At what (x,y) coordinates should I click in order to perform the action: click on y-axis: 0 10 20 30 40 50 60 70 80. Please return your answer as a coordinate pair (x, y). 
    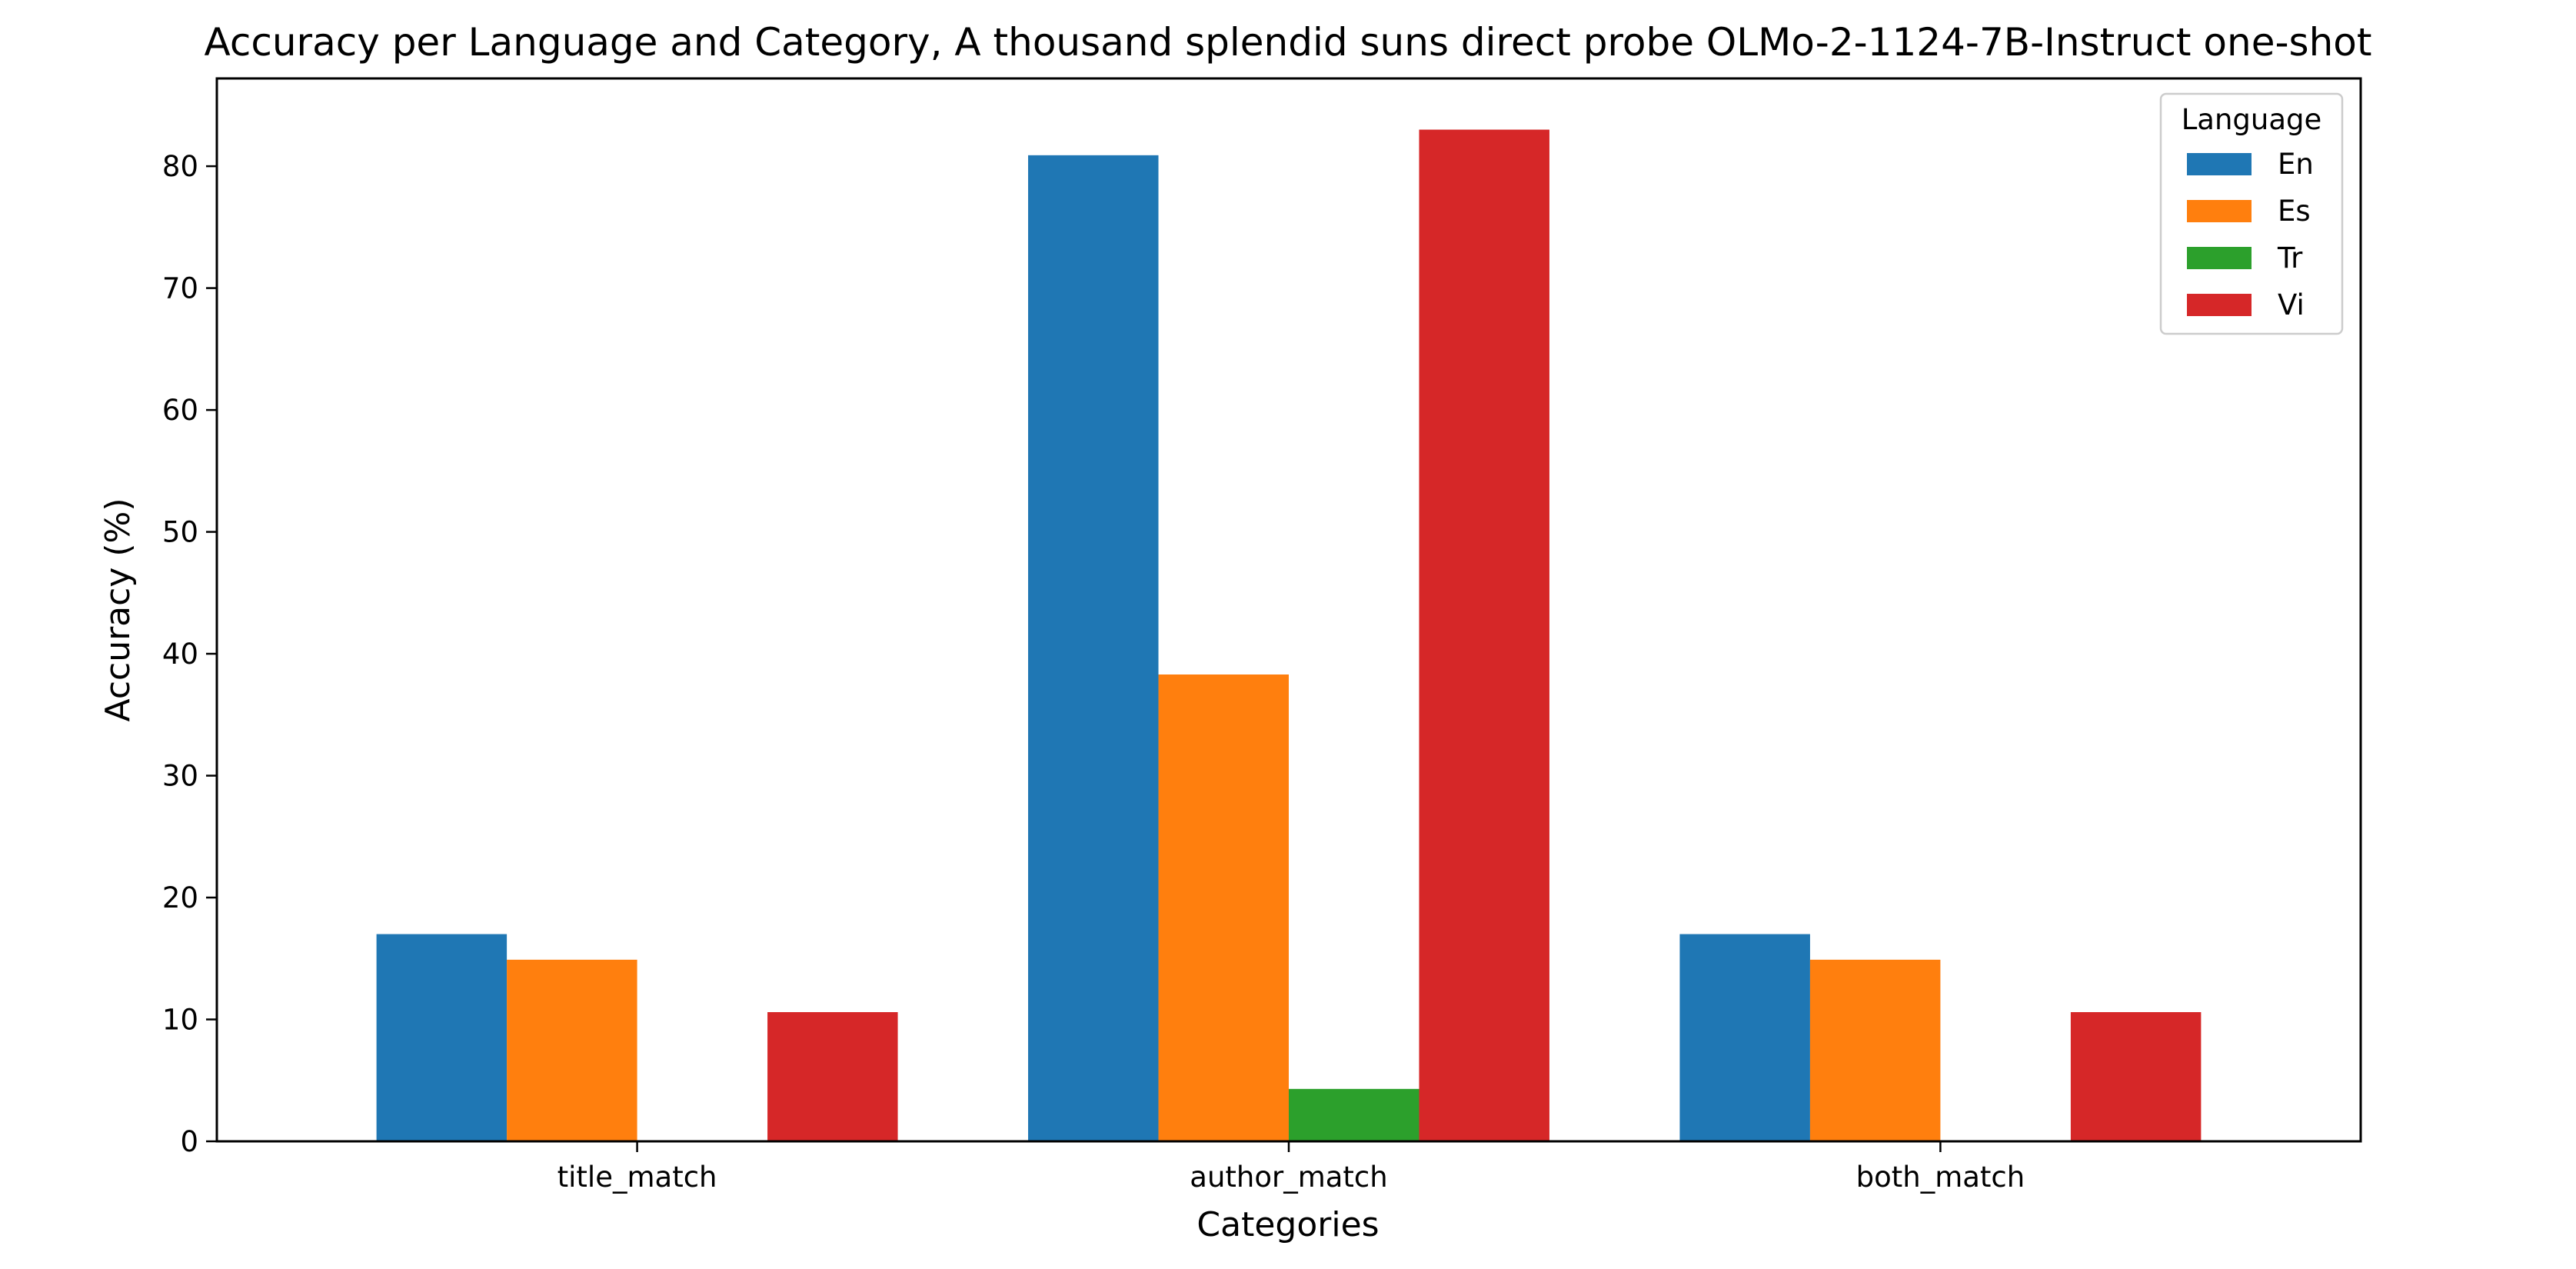
    Looking at the image, I should click on (190, 654).